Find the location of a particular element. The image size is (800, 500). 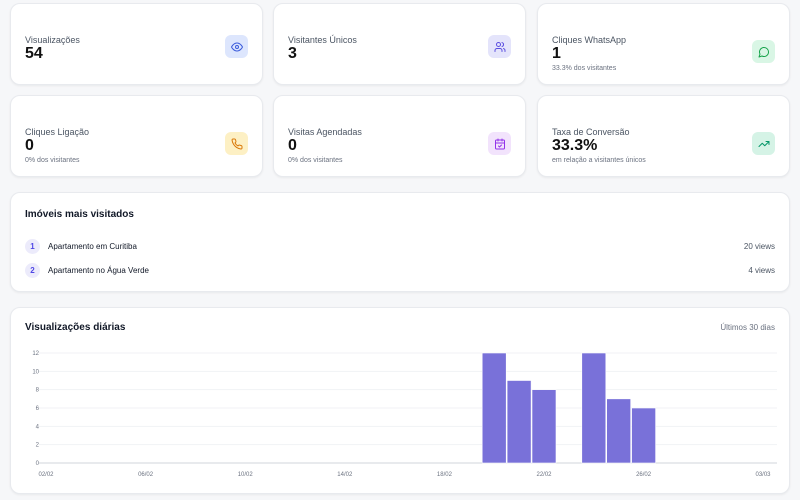

rank-badge: 2 is located at coordinates (32, 270).